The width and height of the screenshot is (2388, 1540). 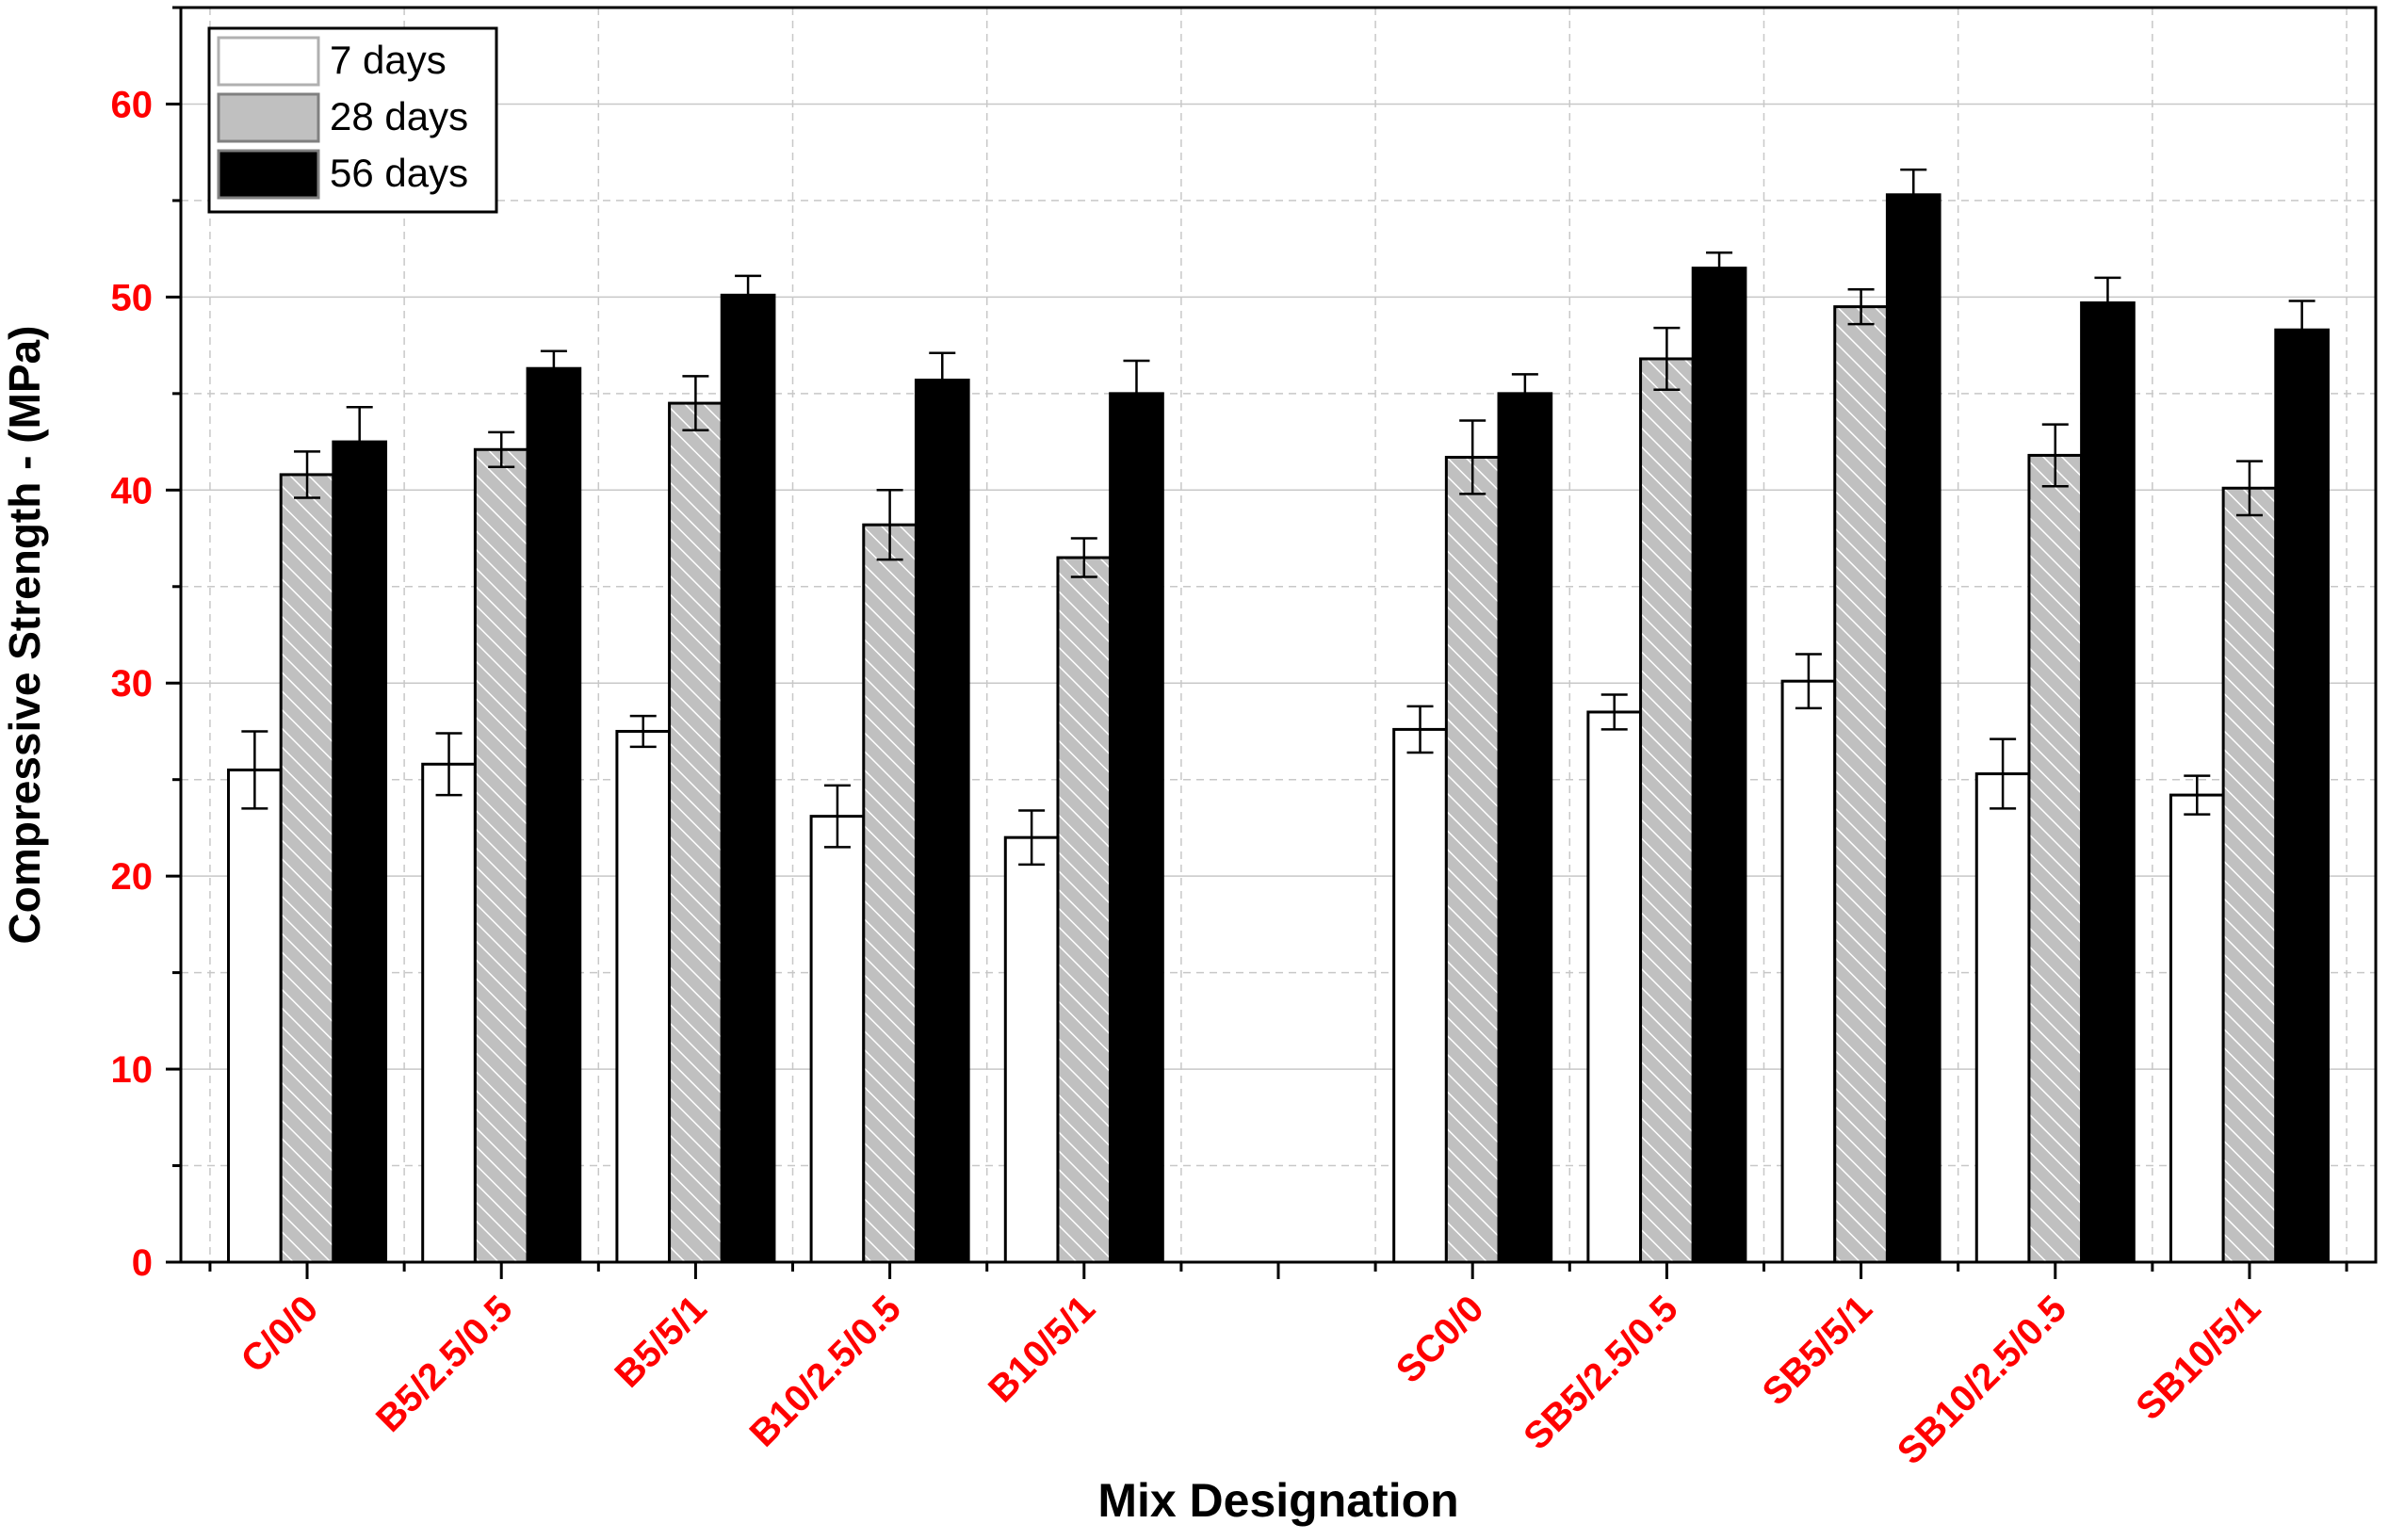 I want to click on x-tick-label: SC0/0, so click(x=1440, y=1339).